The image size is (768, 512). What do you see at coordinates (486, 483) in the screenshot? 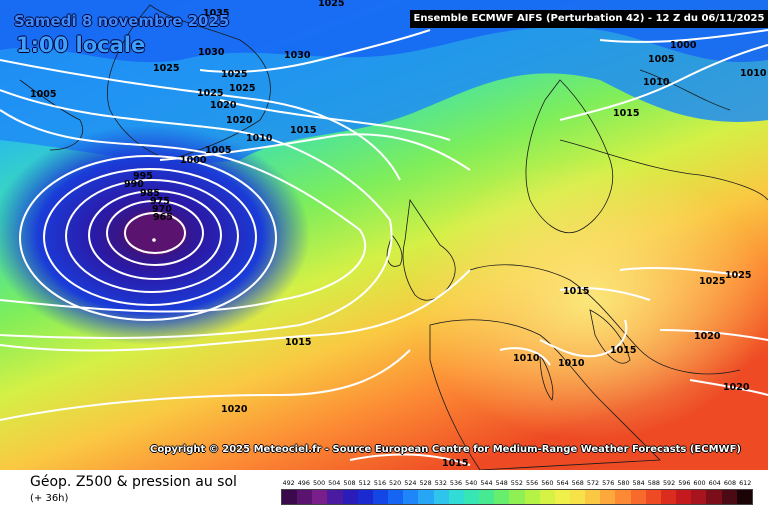
I see `scale-tick-label: 544` at bounding box center [486, 483].